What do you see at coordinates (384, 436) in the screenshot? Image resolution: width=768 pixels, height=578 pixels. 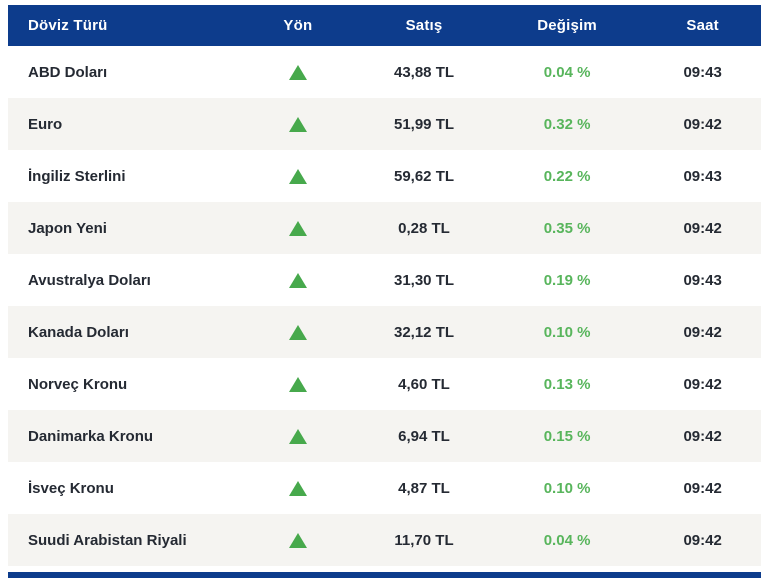 I see `table-row: Danimarka Kronu 6,94 TL 0.15 % 09:42` at bounding box center [384, 436].